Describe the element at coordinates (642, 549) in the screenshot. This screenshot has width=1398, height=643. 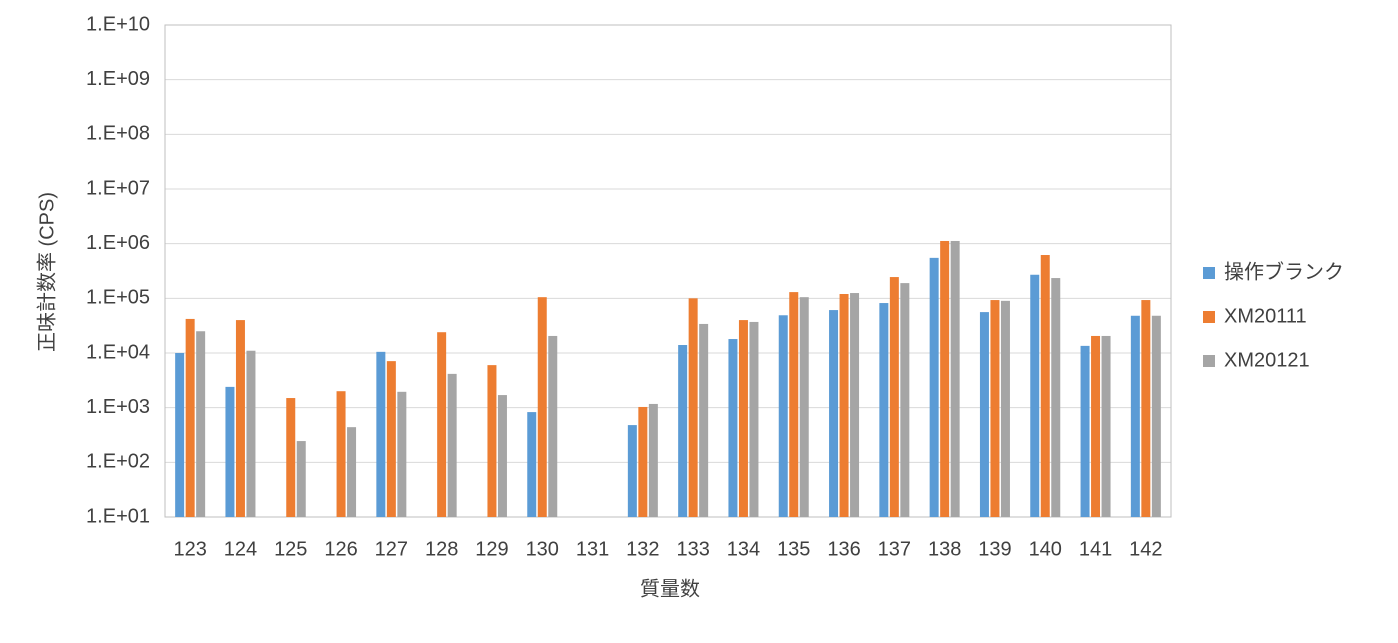
I see `x-tick-label: 132` at that location.